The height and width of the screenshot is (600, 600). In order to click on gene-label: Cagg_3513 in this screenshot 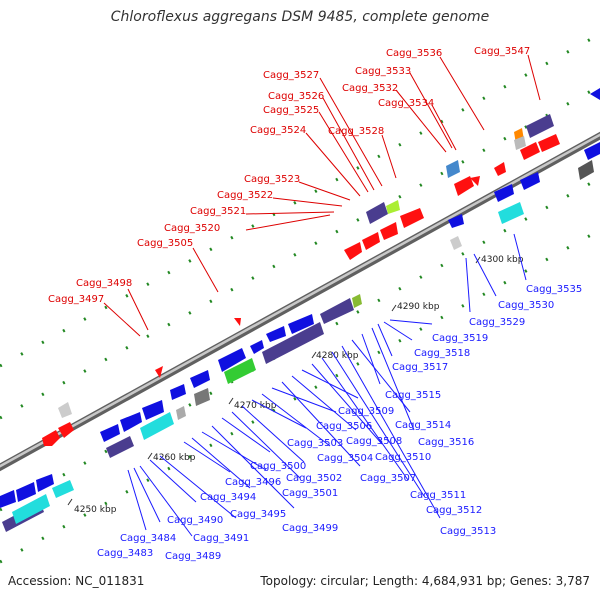, I will do `click(468, 531)`.